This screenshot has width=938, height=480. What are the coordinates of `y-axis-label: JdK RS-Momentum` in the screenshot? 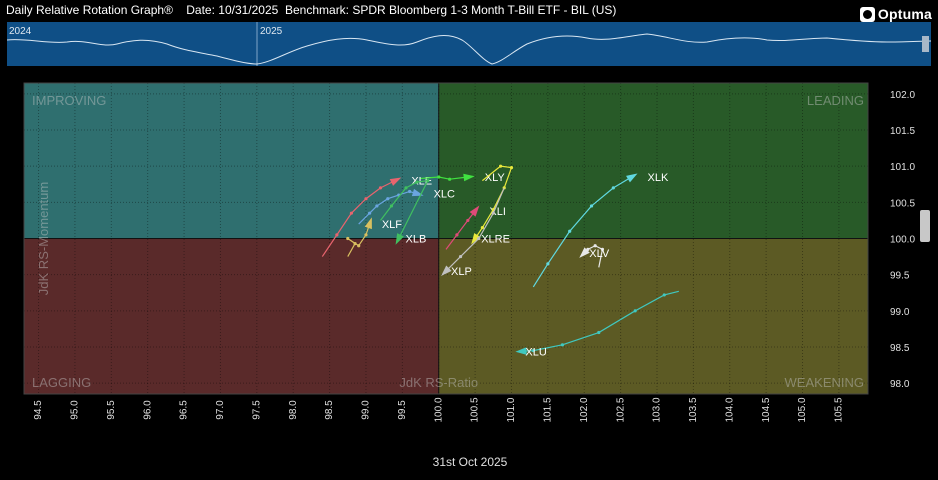 It's located at (43, 238).